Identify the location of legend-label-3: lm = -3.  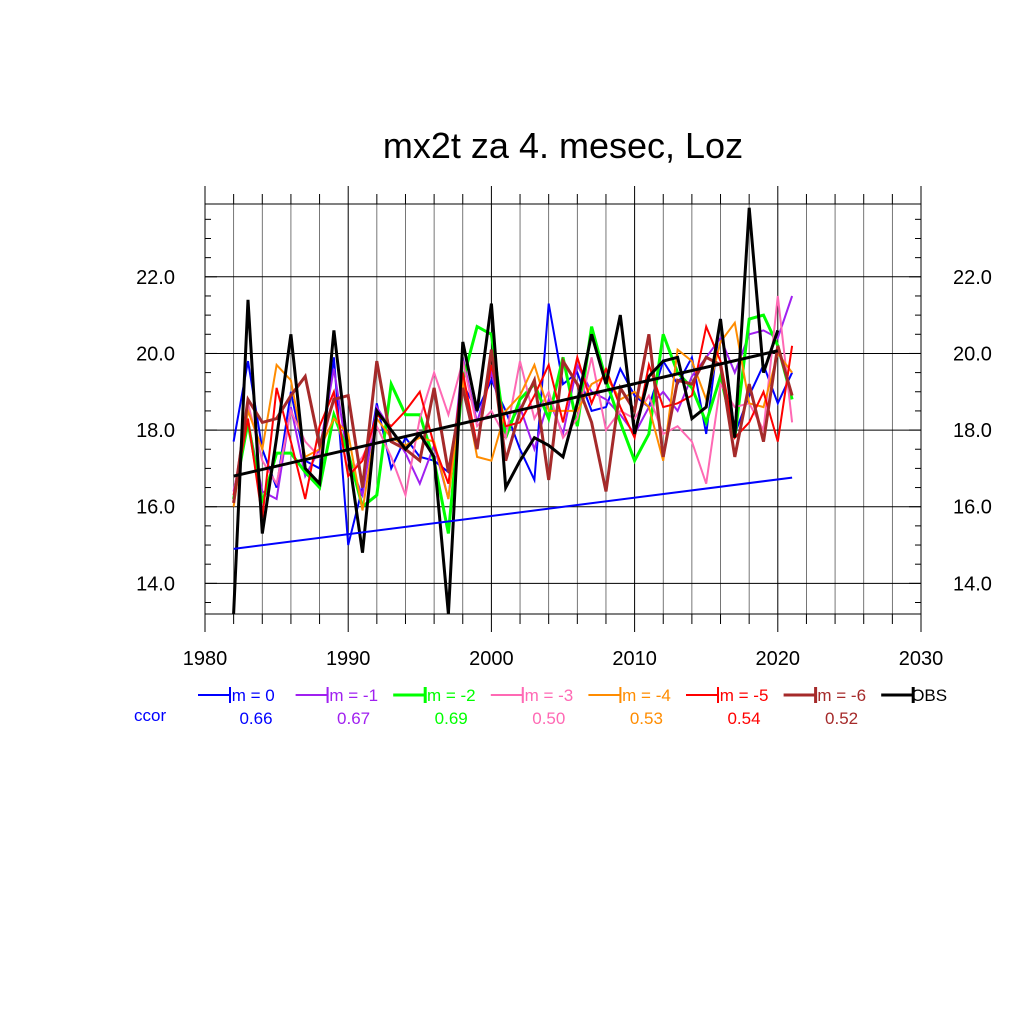
(547, 695).